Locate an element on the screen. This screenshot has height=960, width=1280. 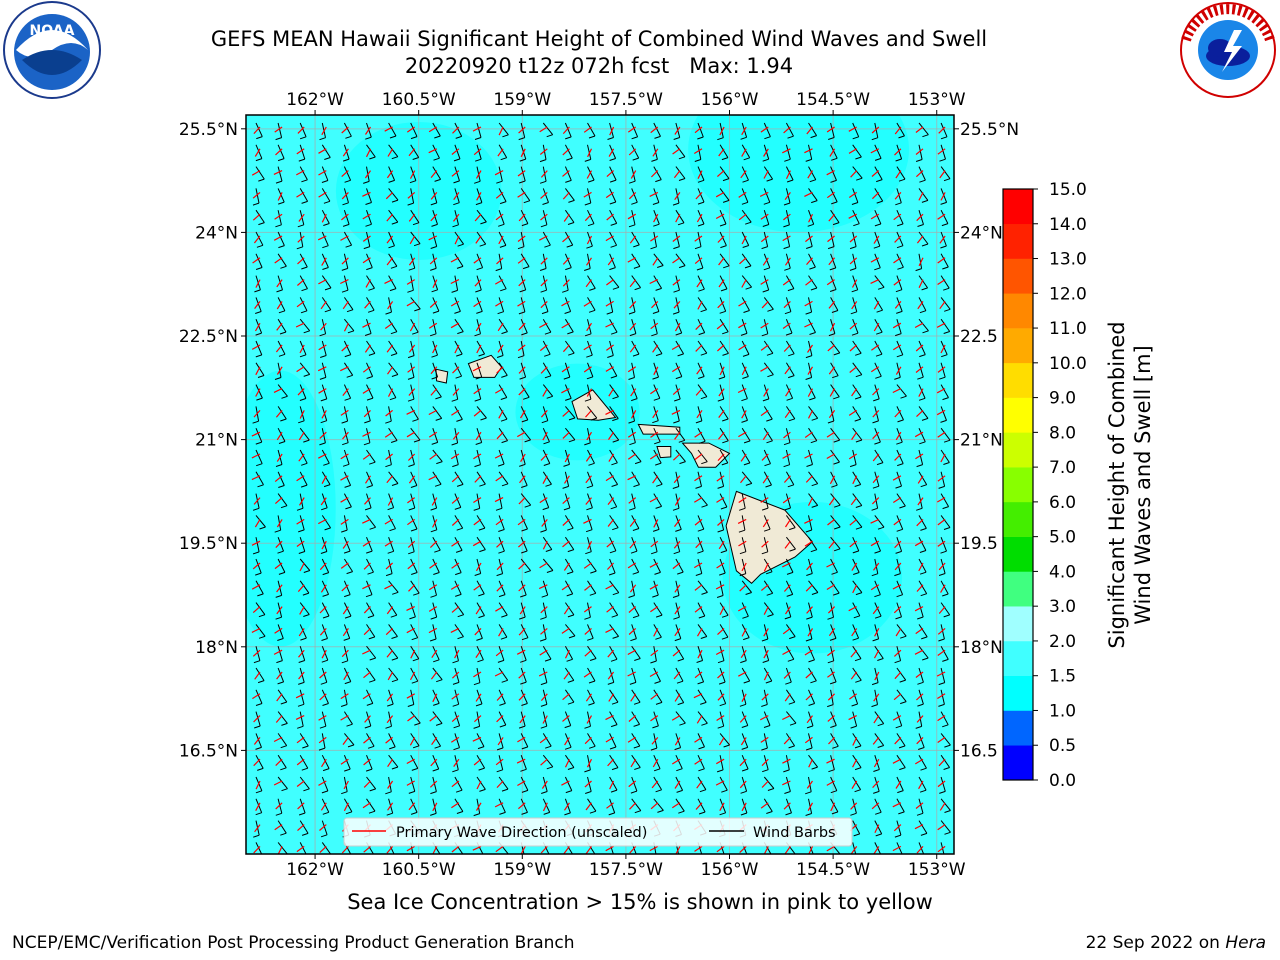
colorbar-label: 10.0 is located at coordinates (1068, 364).